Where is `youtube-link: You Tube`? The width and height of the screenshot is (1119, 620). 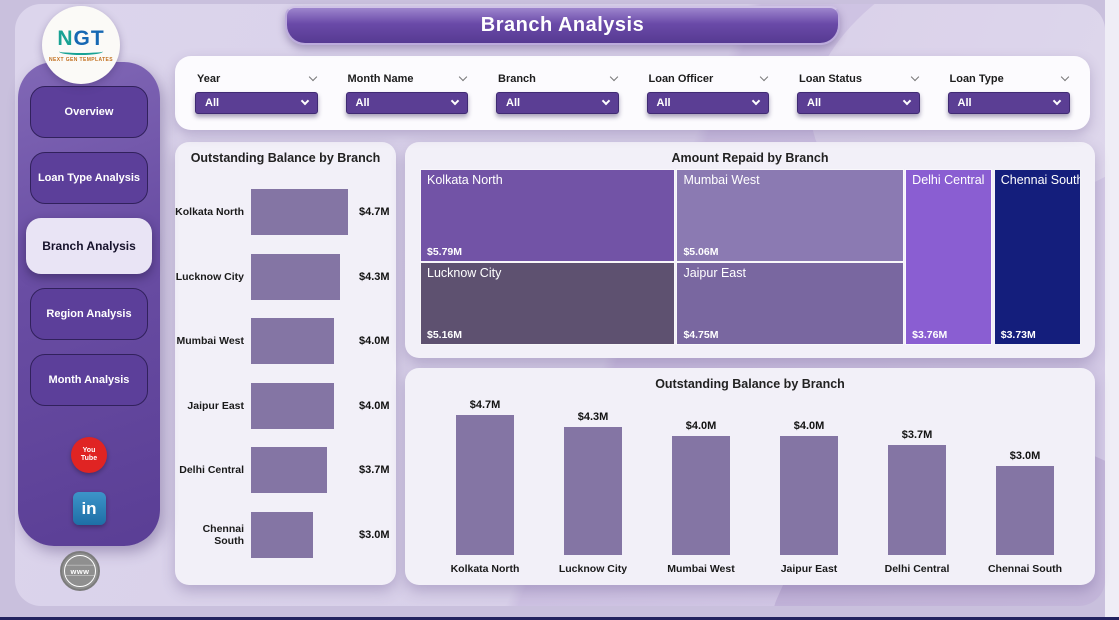
youtube-link: You Tube is located at coordinates (89, 455).